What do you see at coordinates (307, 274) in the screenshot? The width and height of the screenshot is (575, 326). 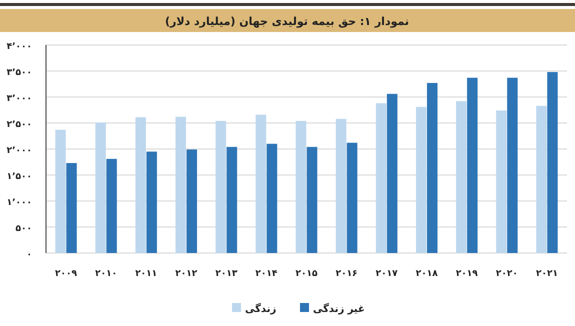 I see `x-tick-label: ۲۰۱۵` at bounding box center [307, 274].